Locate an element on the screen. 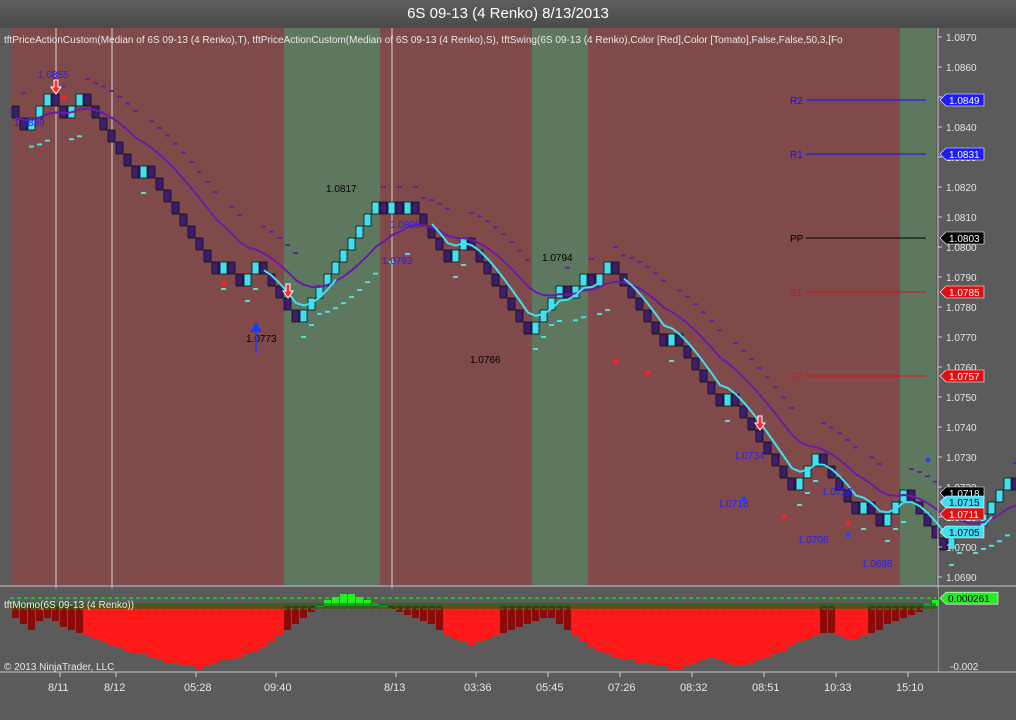 The width and height of the screenshot is (1016, 720). y-tick-label: 1.0770 is located at coordinates (961, 338).